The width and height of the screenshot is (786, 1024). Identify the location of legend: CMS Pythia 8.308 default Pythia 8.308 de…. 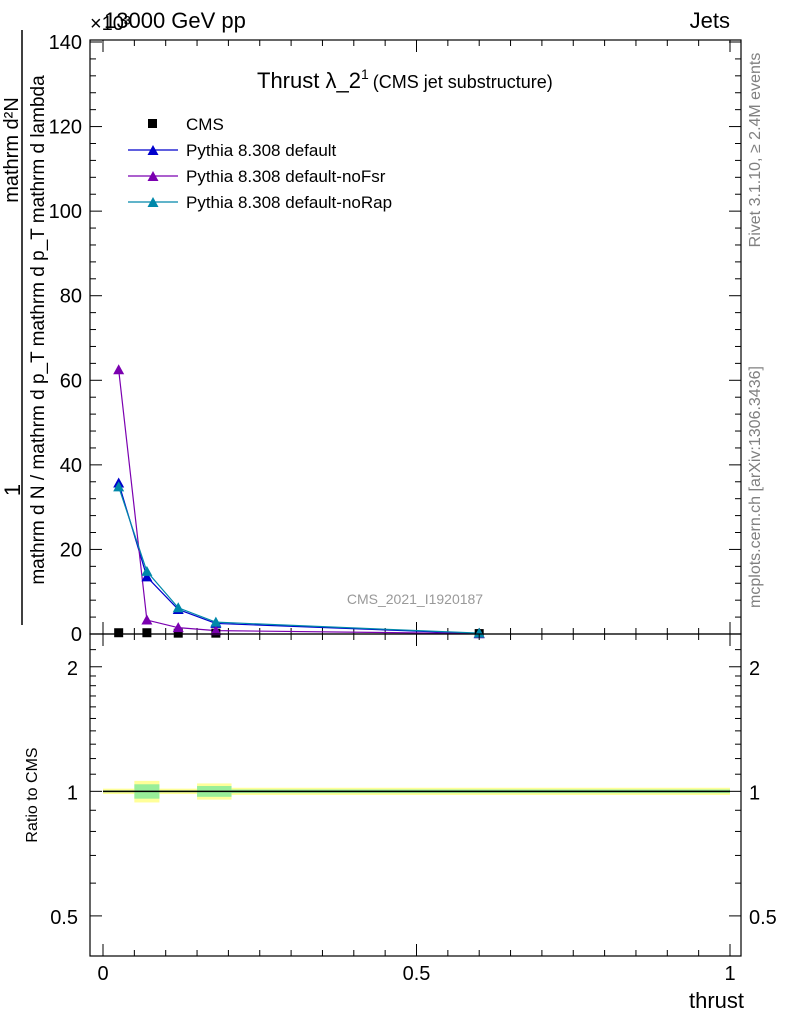
(260, 163).